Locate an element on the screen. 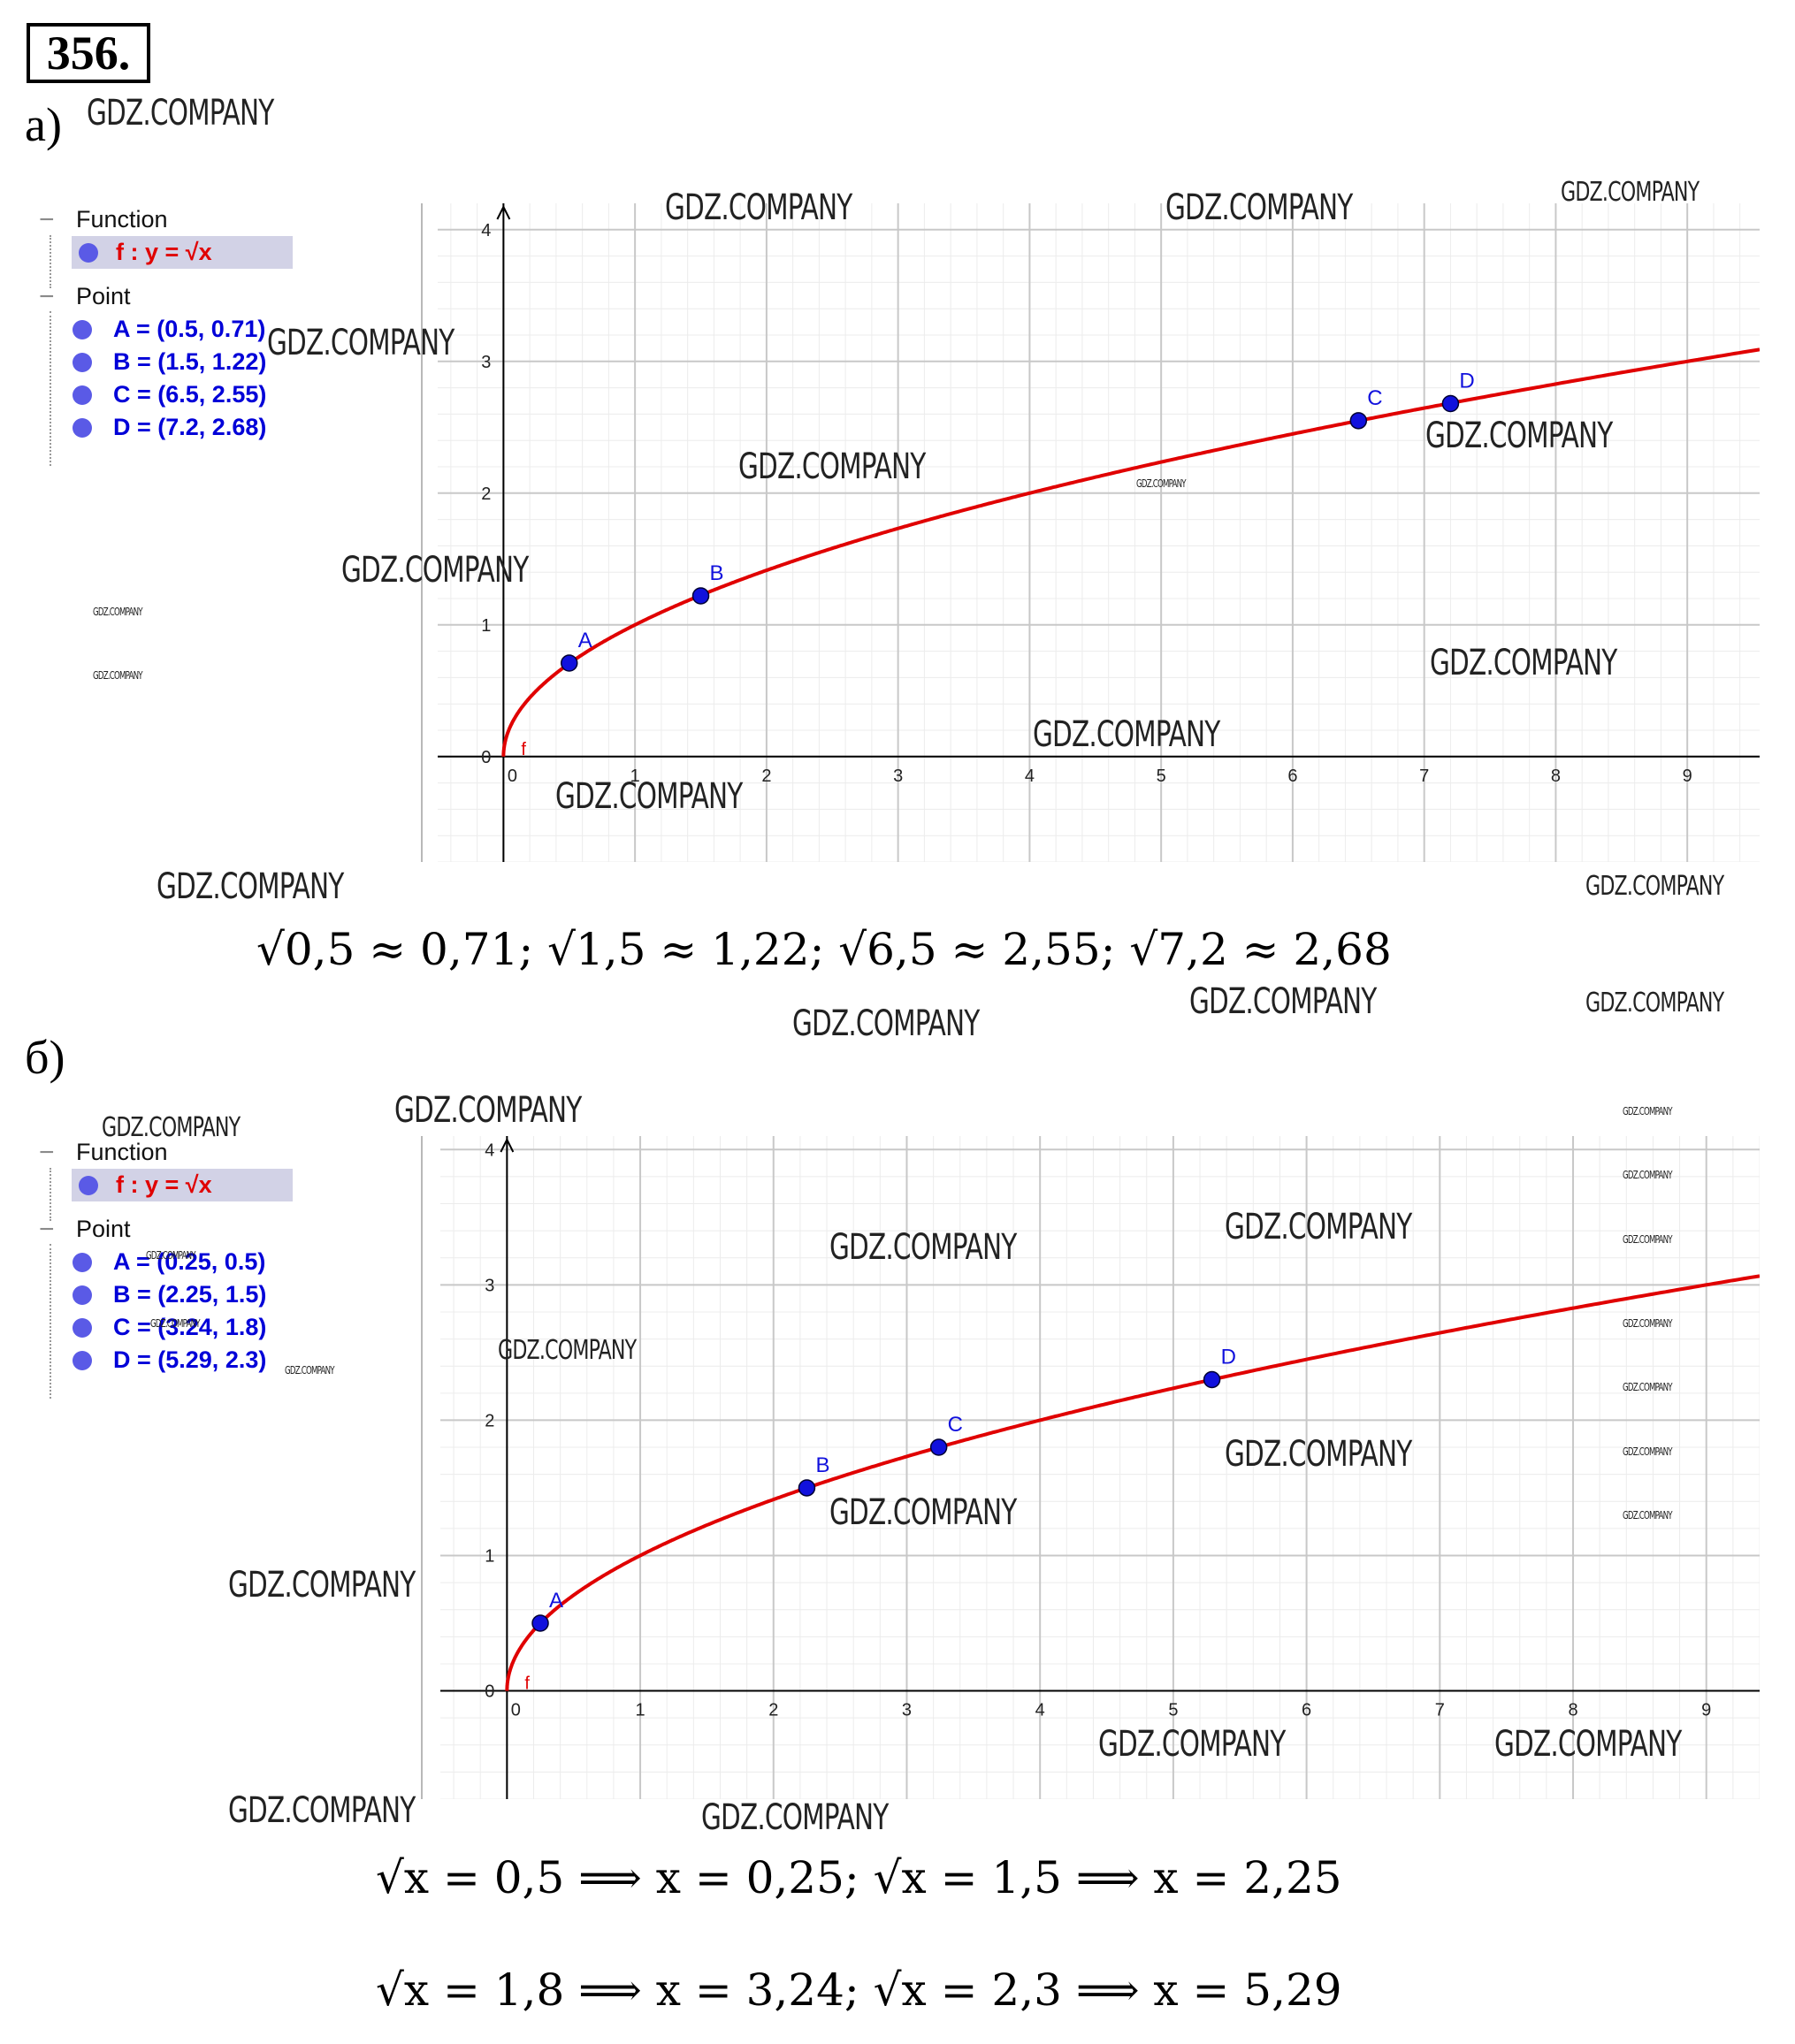 The image size is (1795, 2044). point-label: B = (2.25, 1.5) is located at coordinates (190, 1294).